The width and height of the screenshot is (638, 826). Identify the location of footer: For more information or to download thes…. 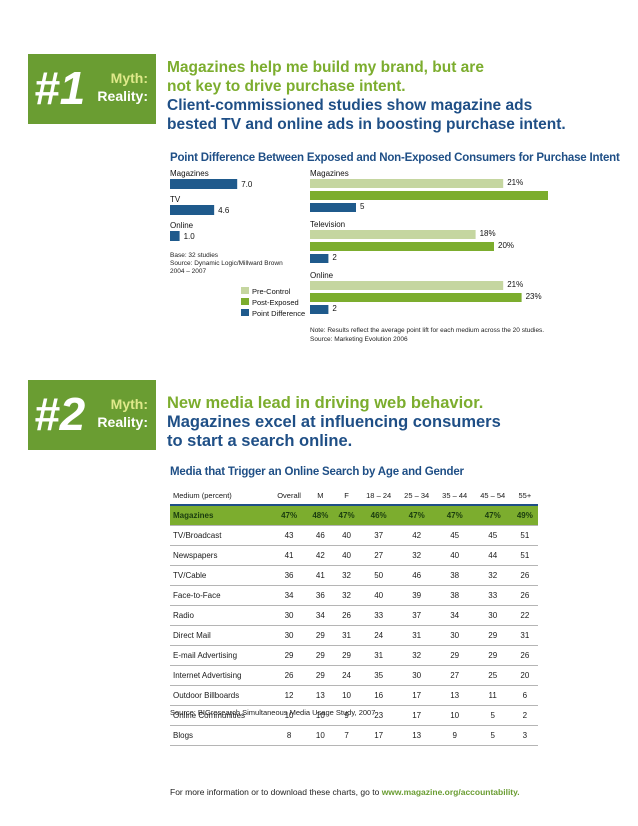
(345, 792).